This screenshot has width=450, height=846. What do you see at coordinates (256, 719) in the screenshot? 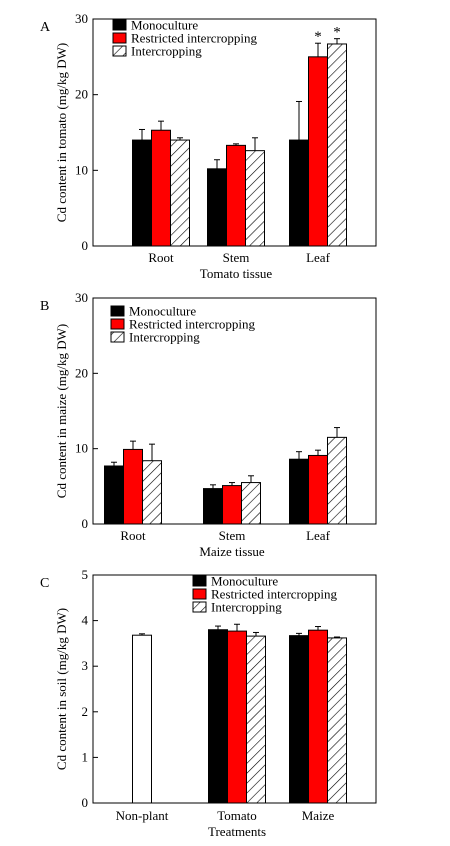
I see `bar-intercropping-tomato` at bounding box center [256, 719].